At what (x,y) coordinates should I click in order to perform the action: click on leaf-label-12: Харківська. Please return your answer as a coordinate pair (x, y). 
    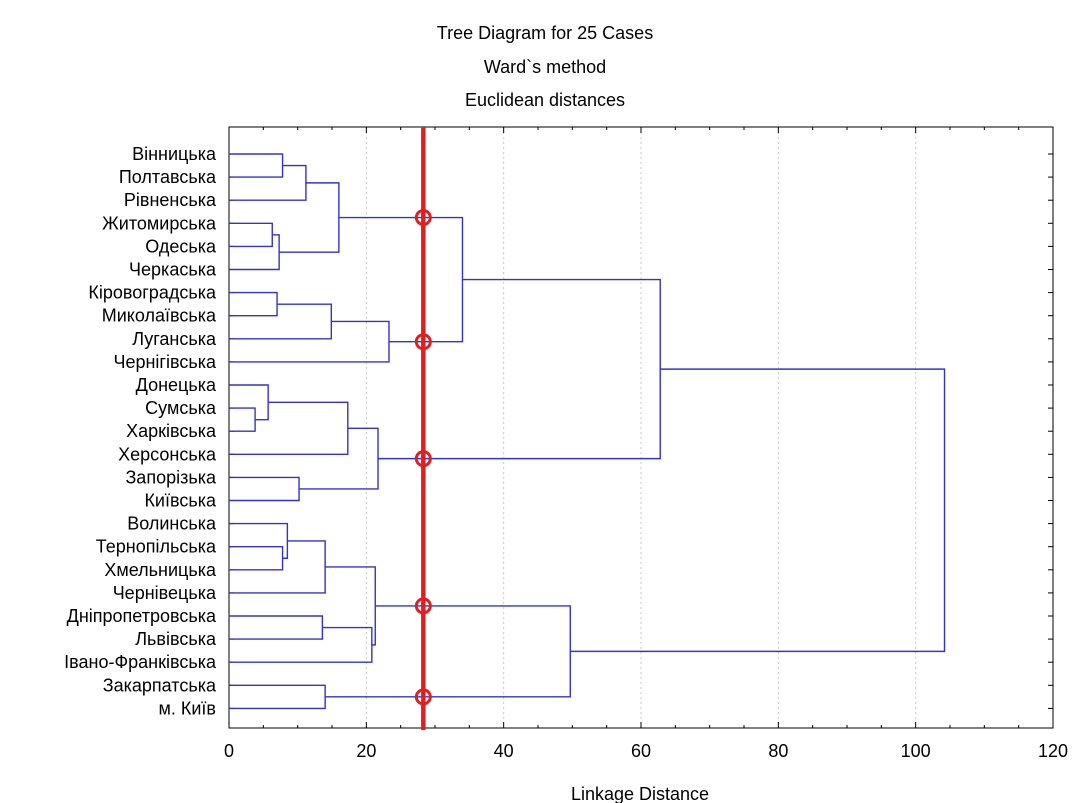
    Looking at the image, I should click on (171, 431).